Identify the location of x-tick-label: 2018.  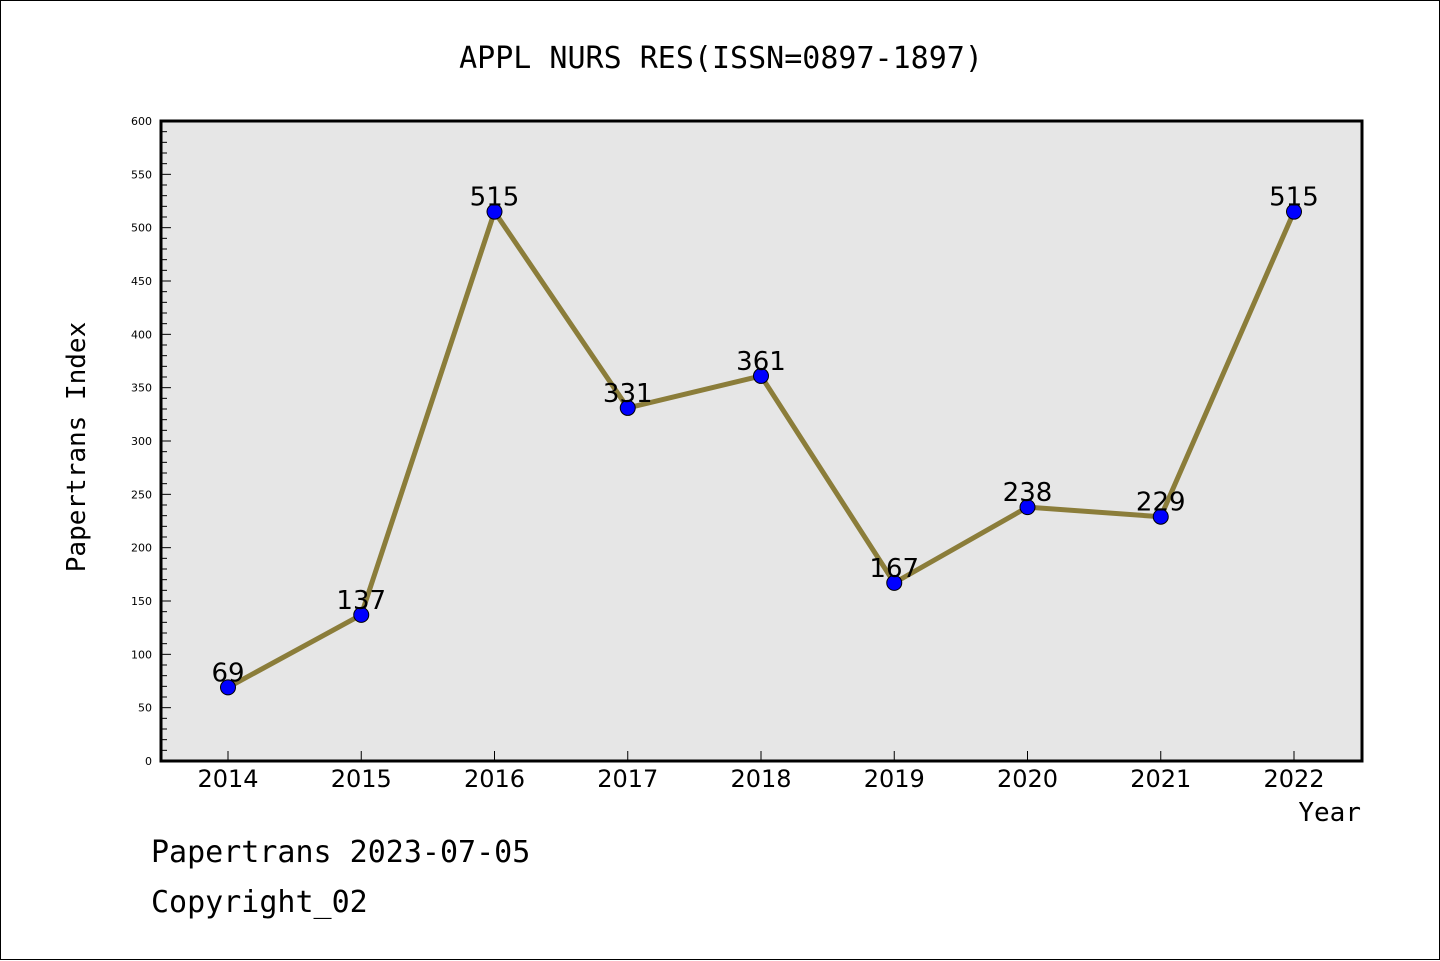
(760, 779).